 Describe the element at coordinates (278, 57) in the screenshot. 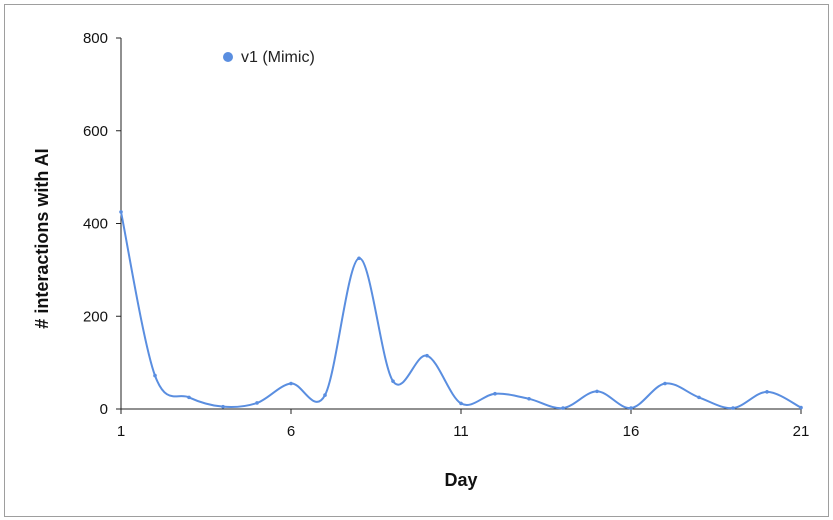

I see `legend-label-v1: v1 (Mimic)` at that location.